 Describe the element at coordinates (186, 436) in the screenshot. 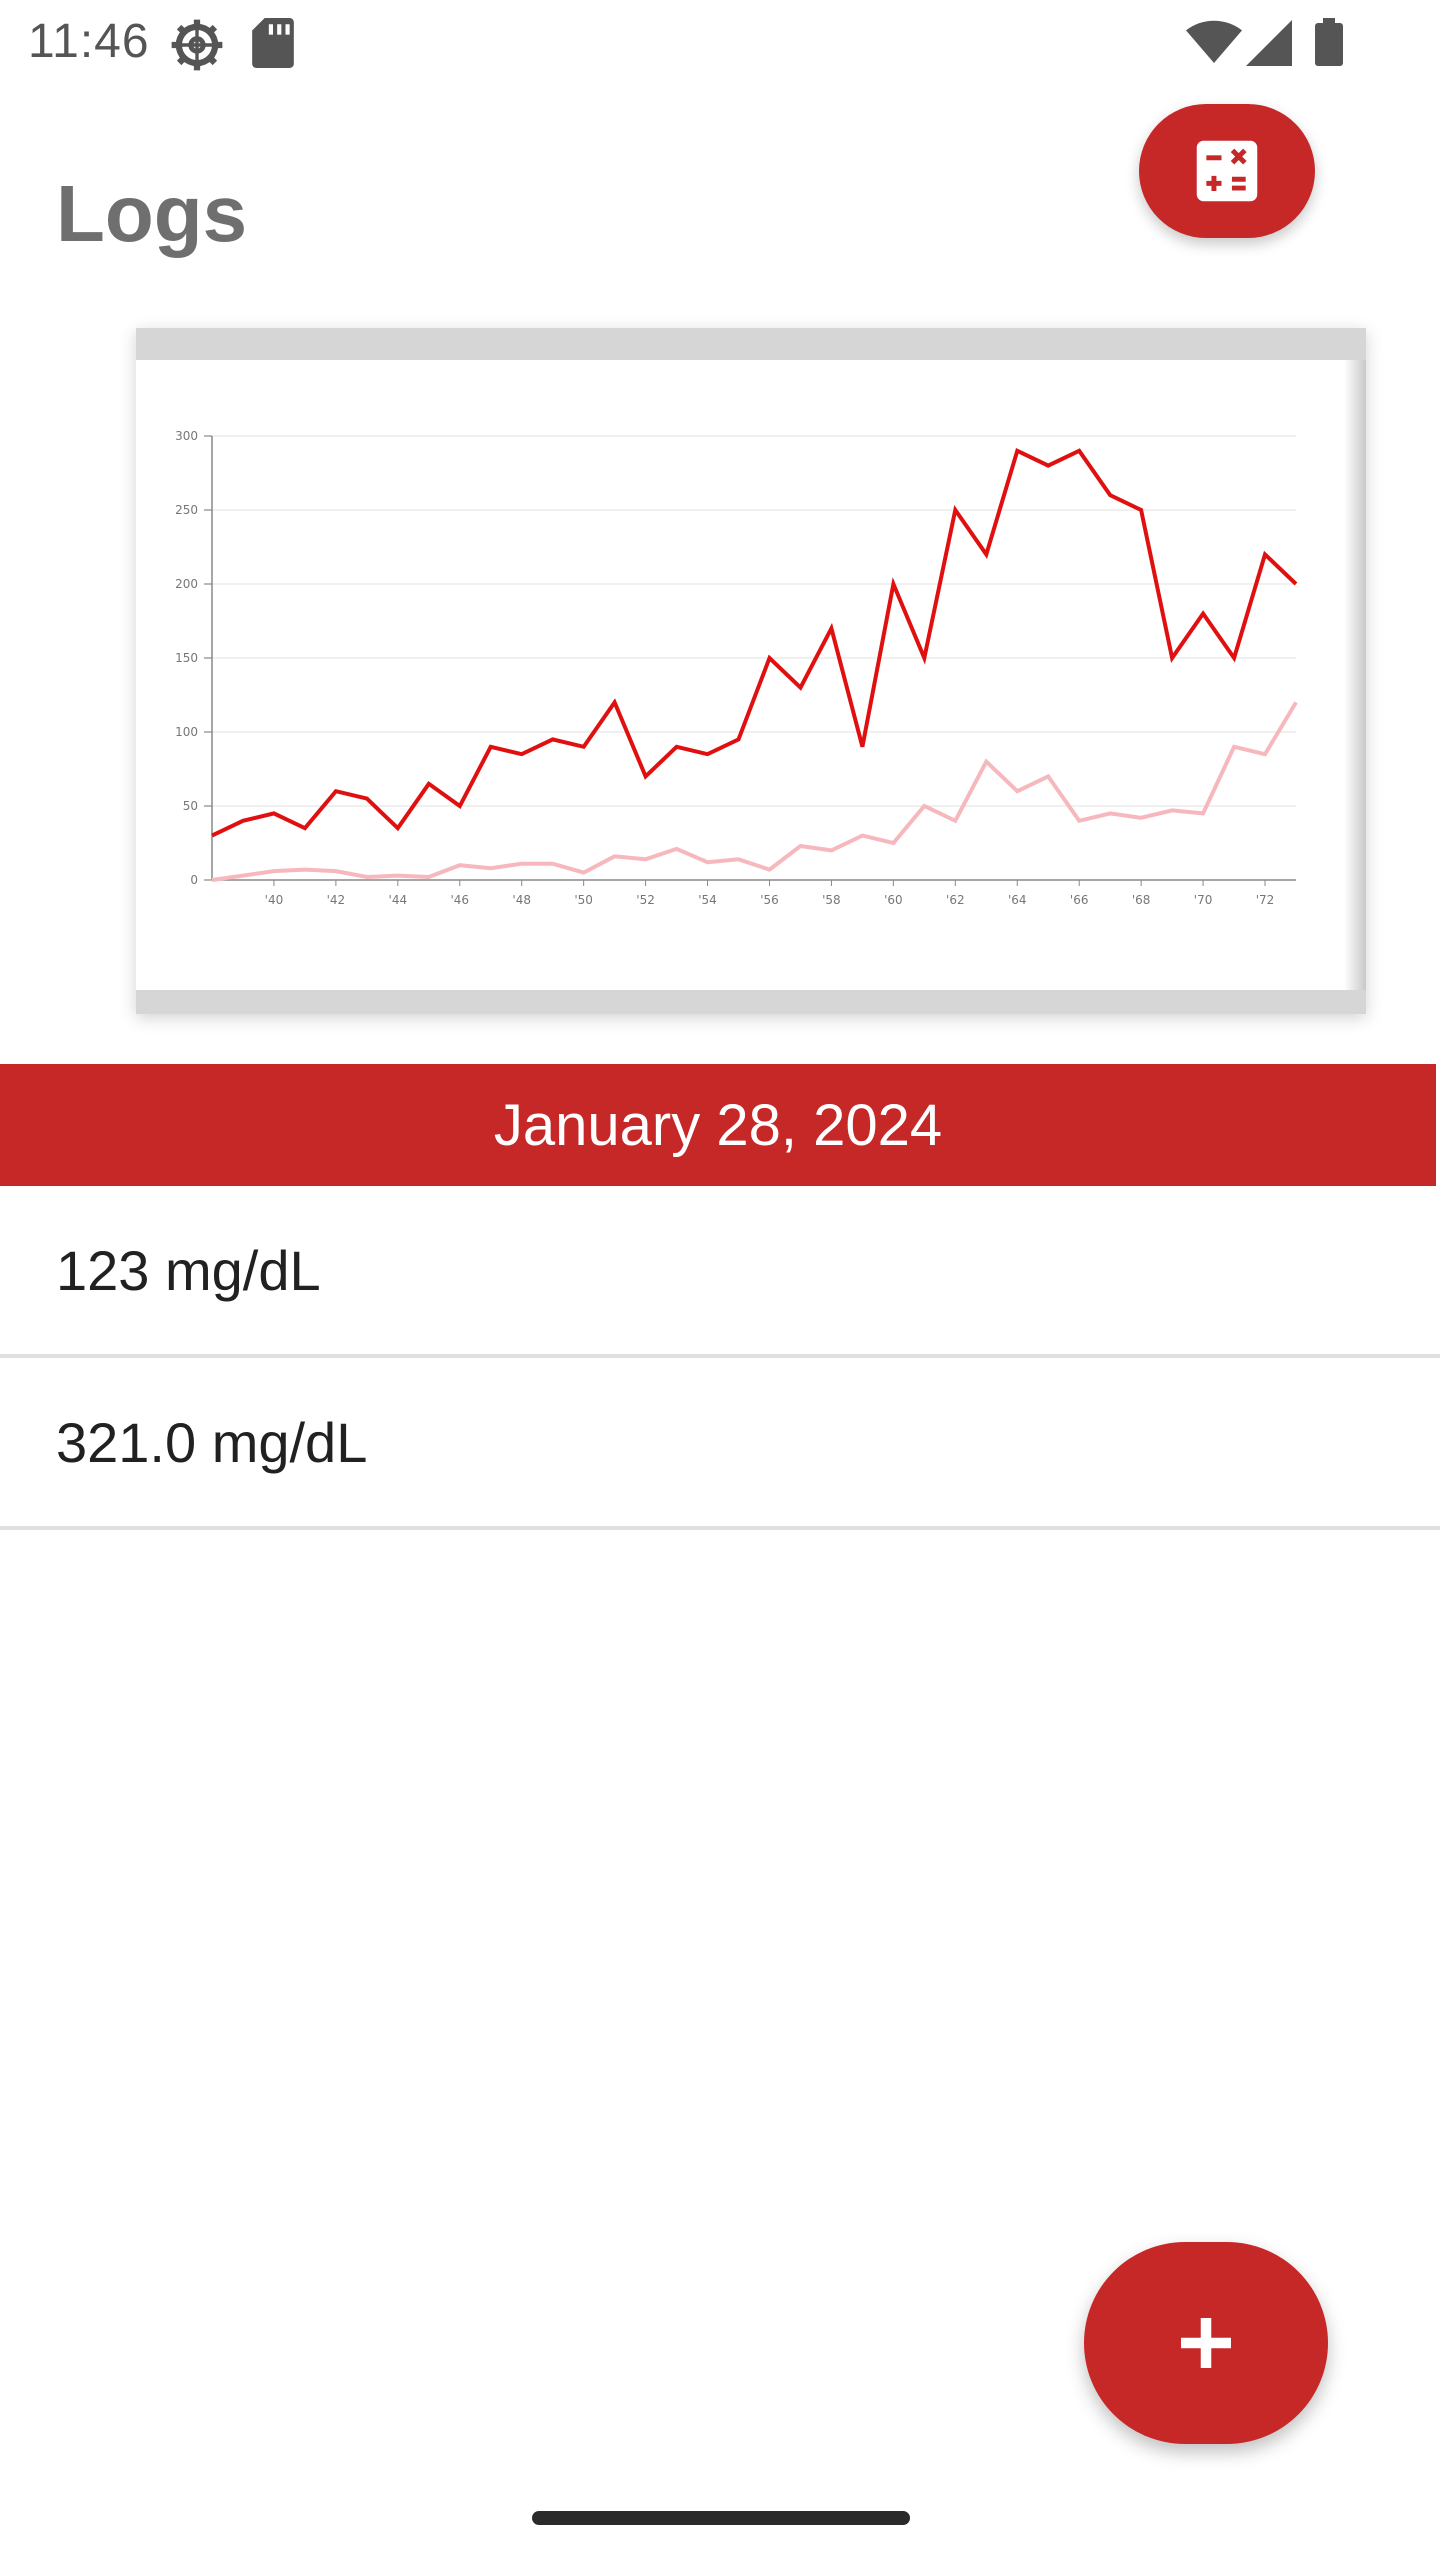

I see `y-tick-label: 300` at that location.